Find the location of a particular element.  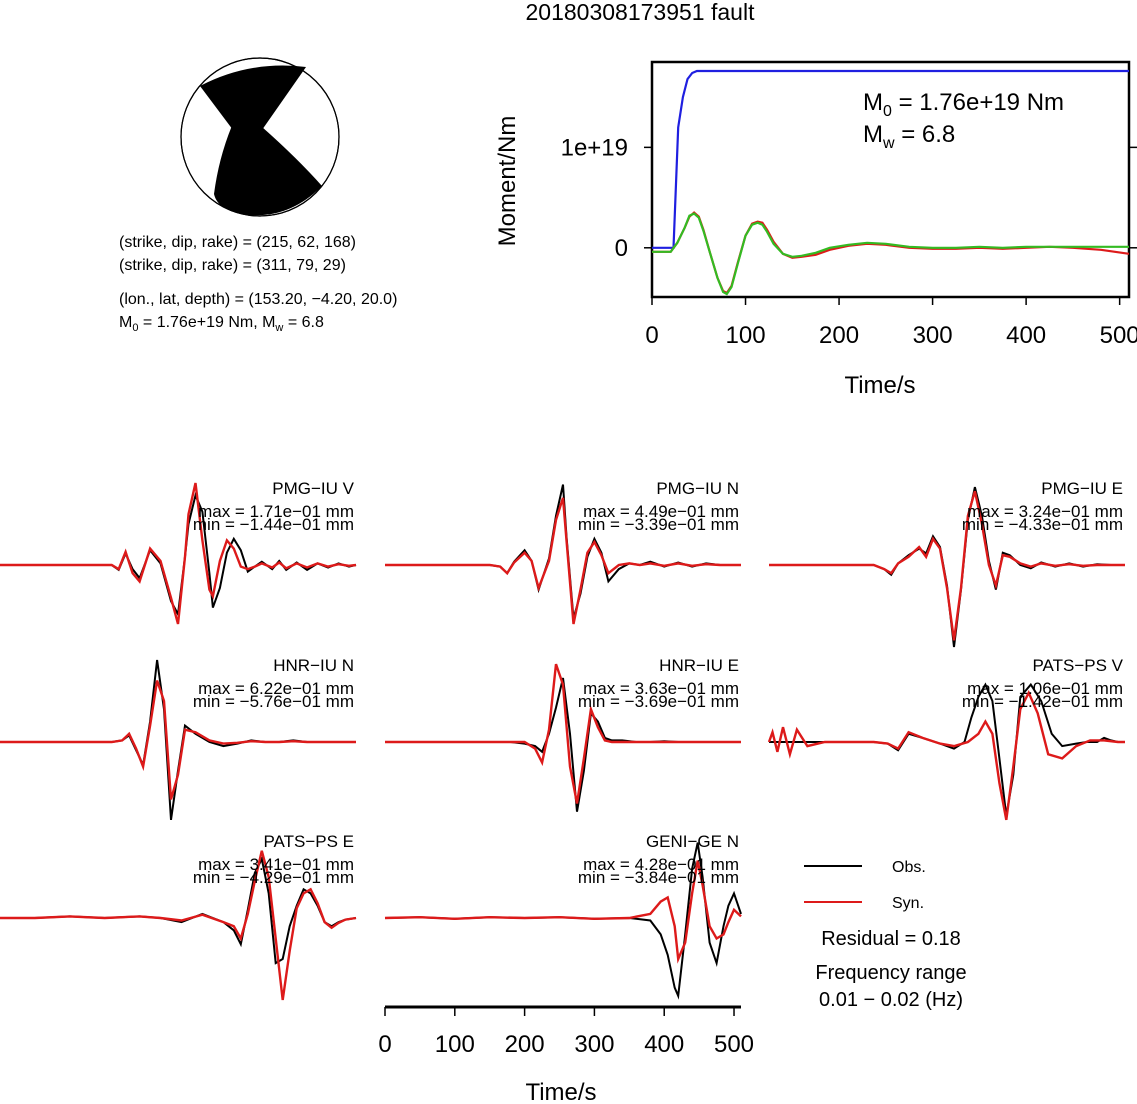

waveform-x-tick-label: 200 is located at coordinates (525, 1044).